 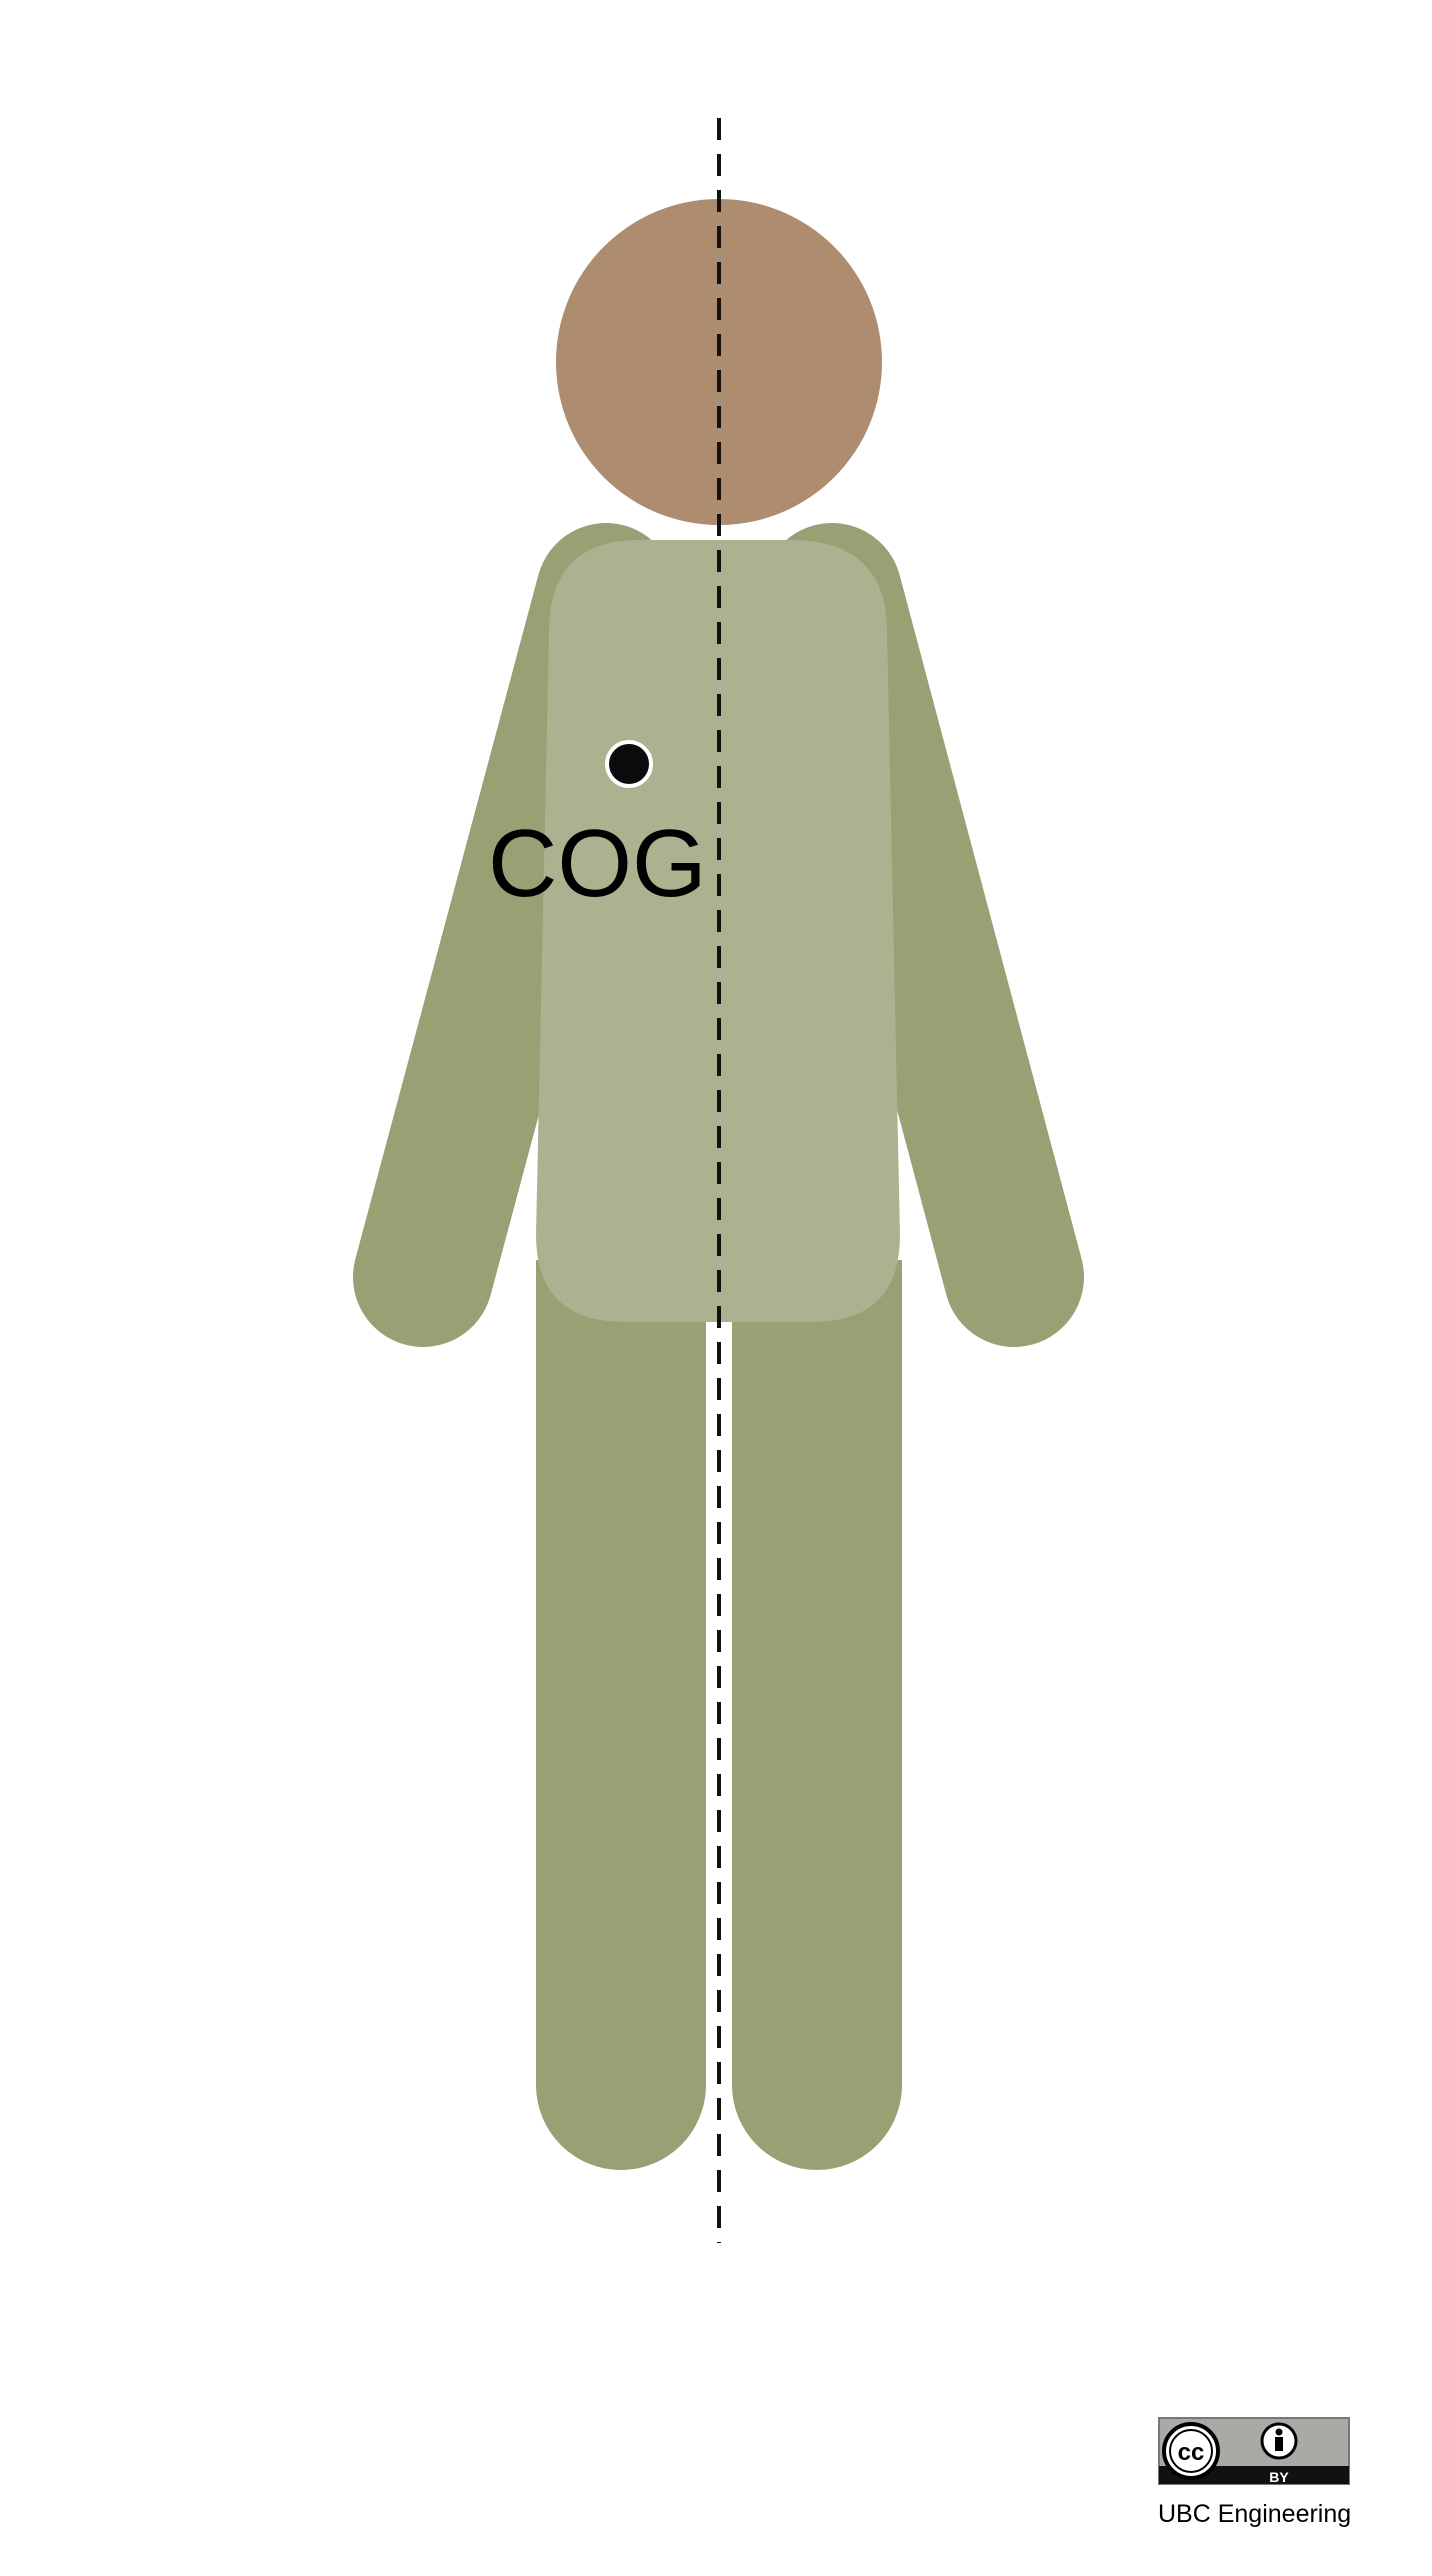 I want to click on by-label: BY, so click(x=1279, y=2477).